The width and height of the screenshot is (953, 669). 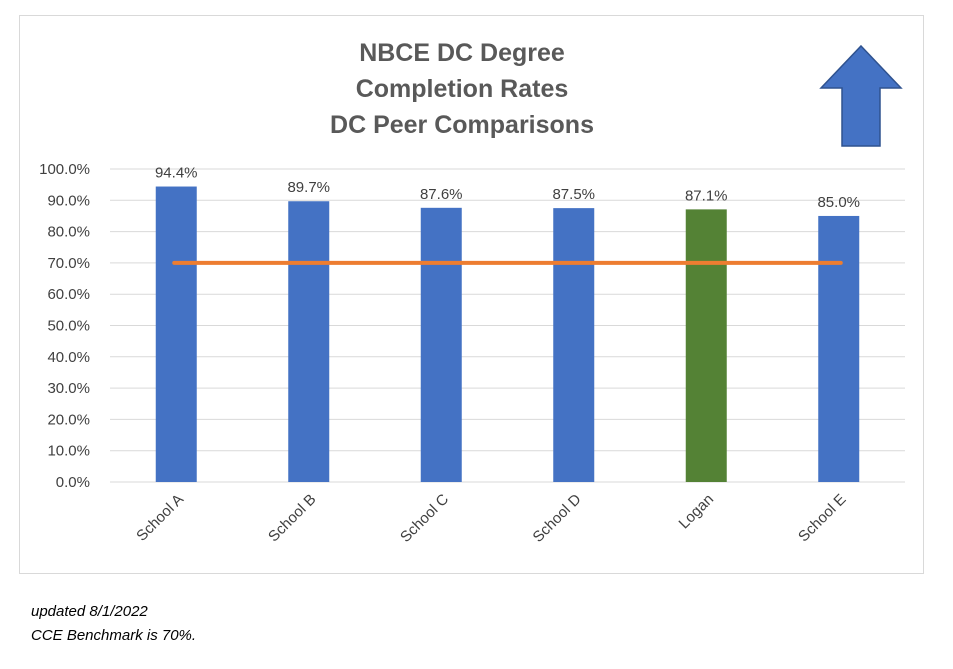 I want to click on data-label: 87.6%, so click(x=441, y=194).